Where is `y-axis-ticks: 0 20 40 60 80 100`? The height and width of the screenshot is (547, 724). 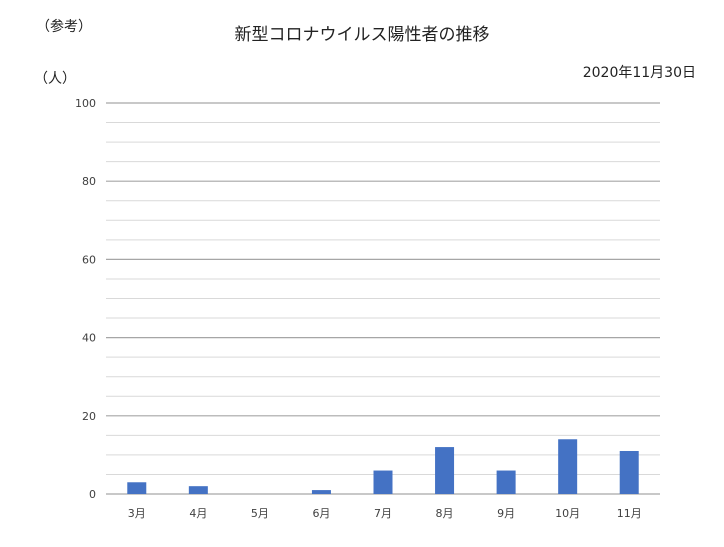
y-axis-ticks: 0 20 40 60 80 100 is located at coordinates (85, 299).